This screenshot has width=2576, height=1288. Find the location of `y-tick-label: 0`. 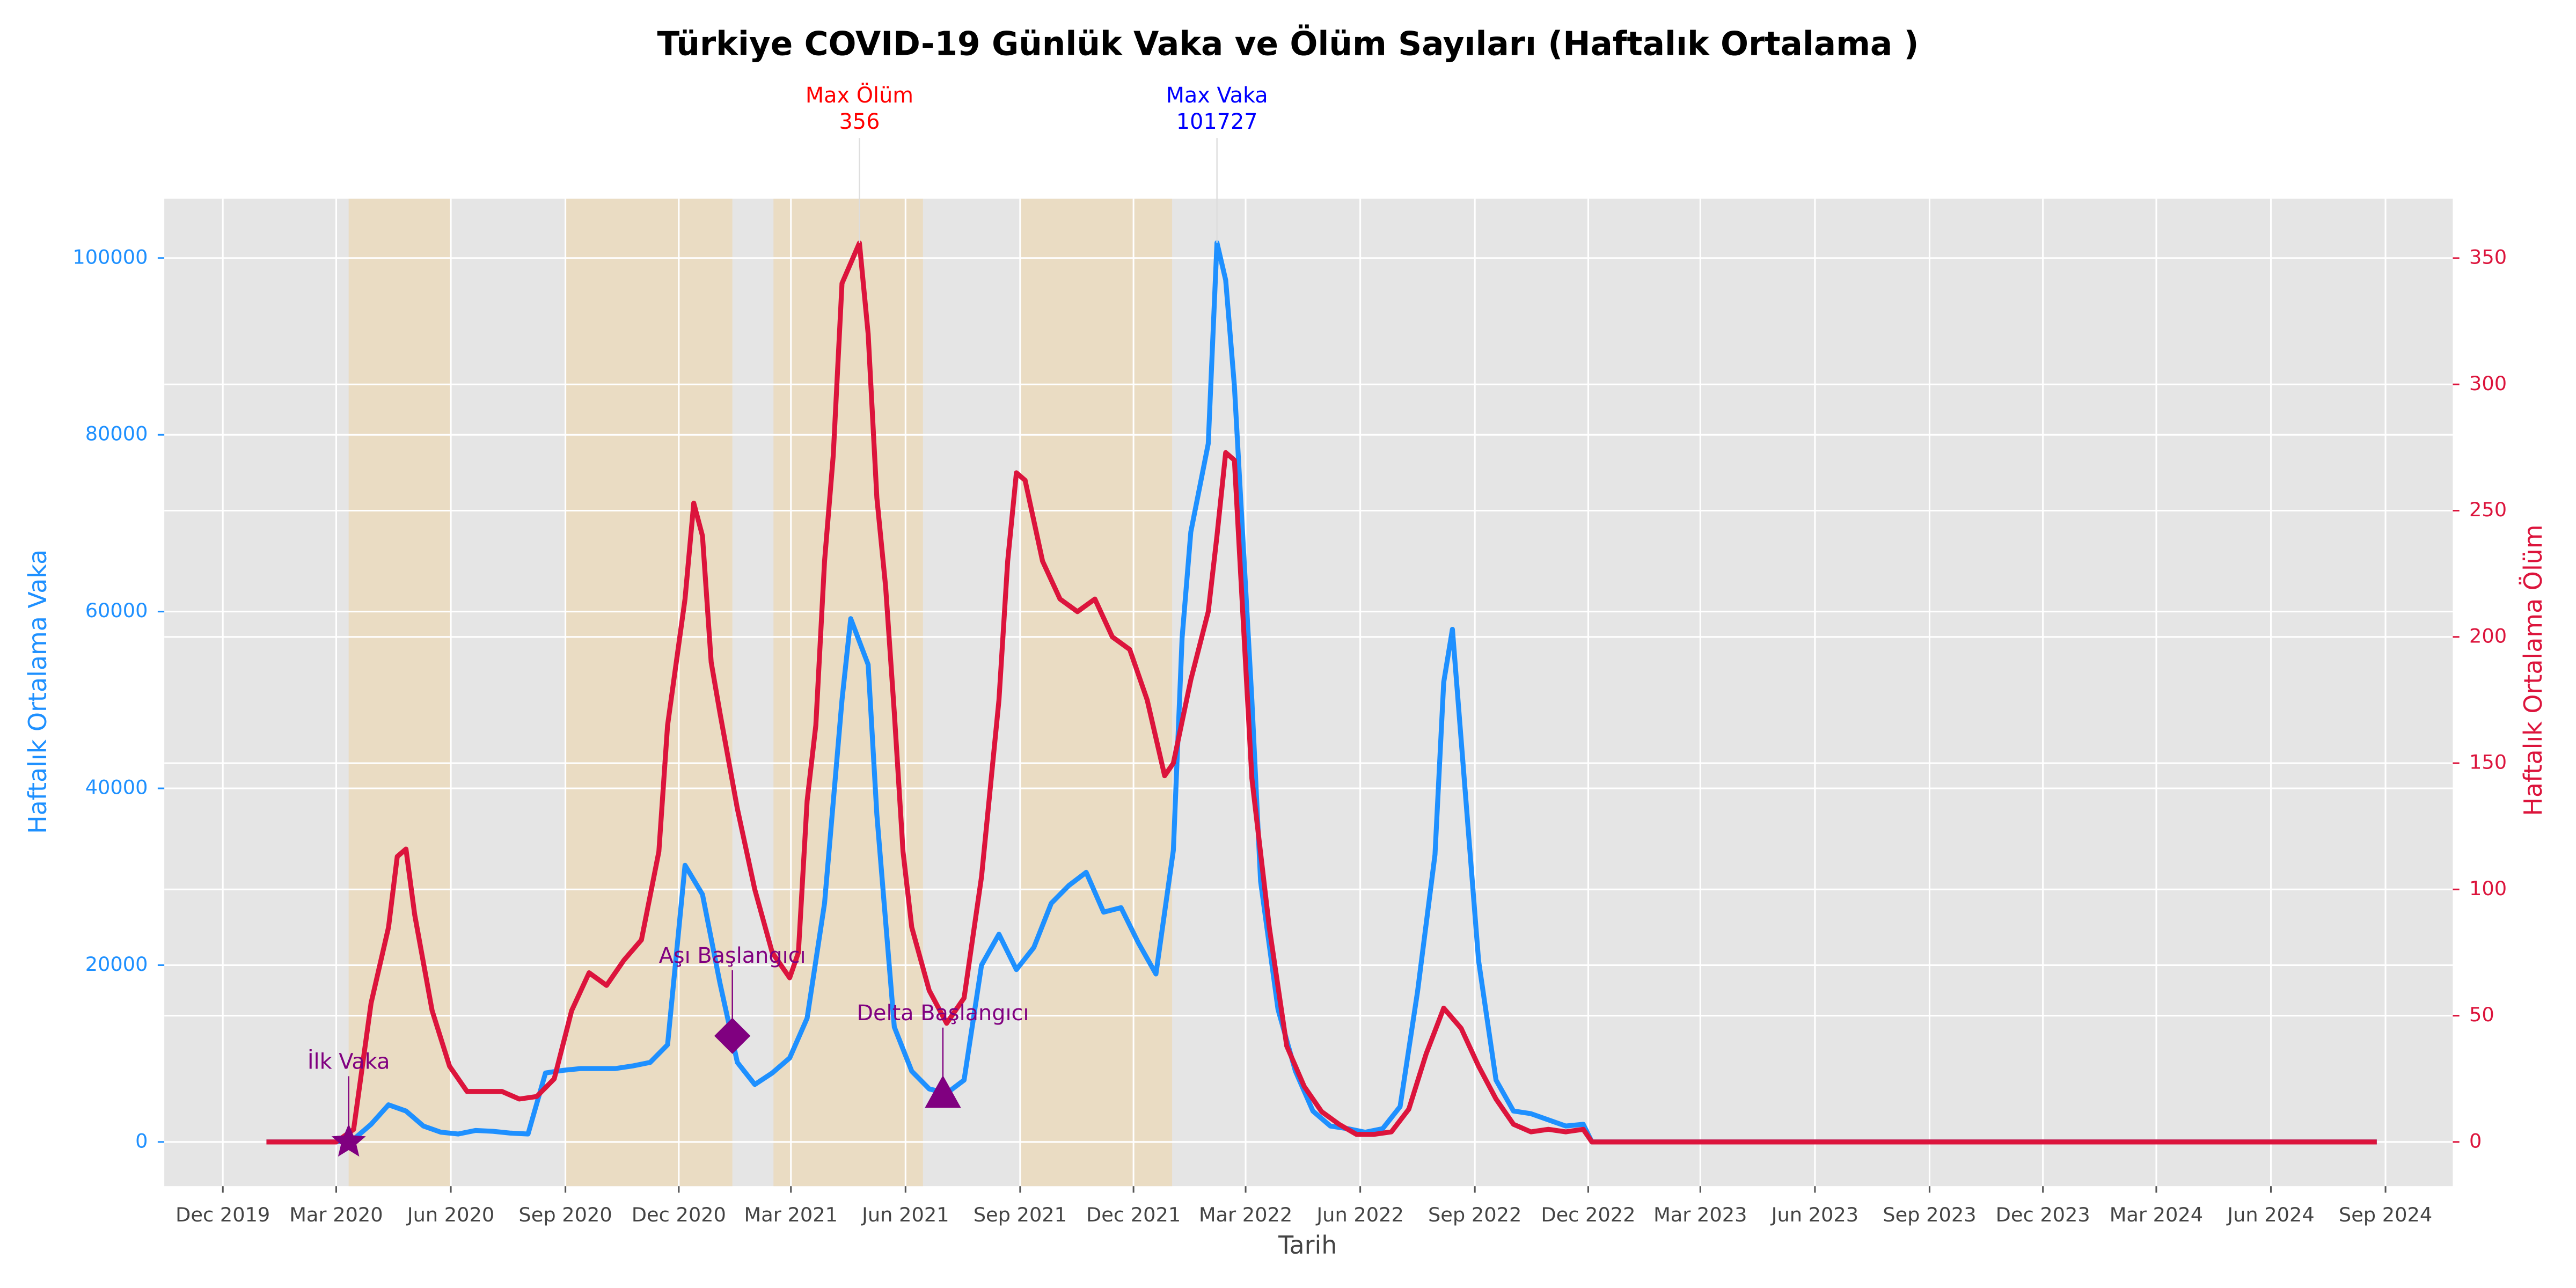

y-tick-label: 0 is located at coordinates (141, 1140).